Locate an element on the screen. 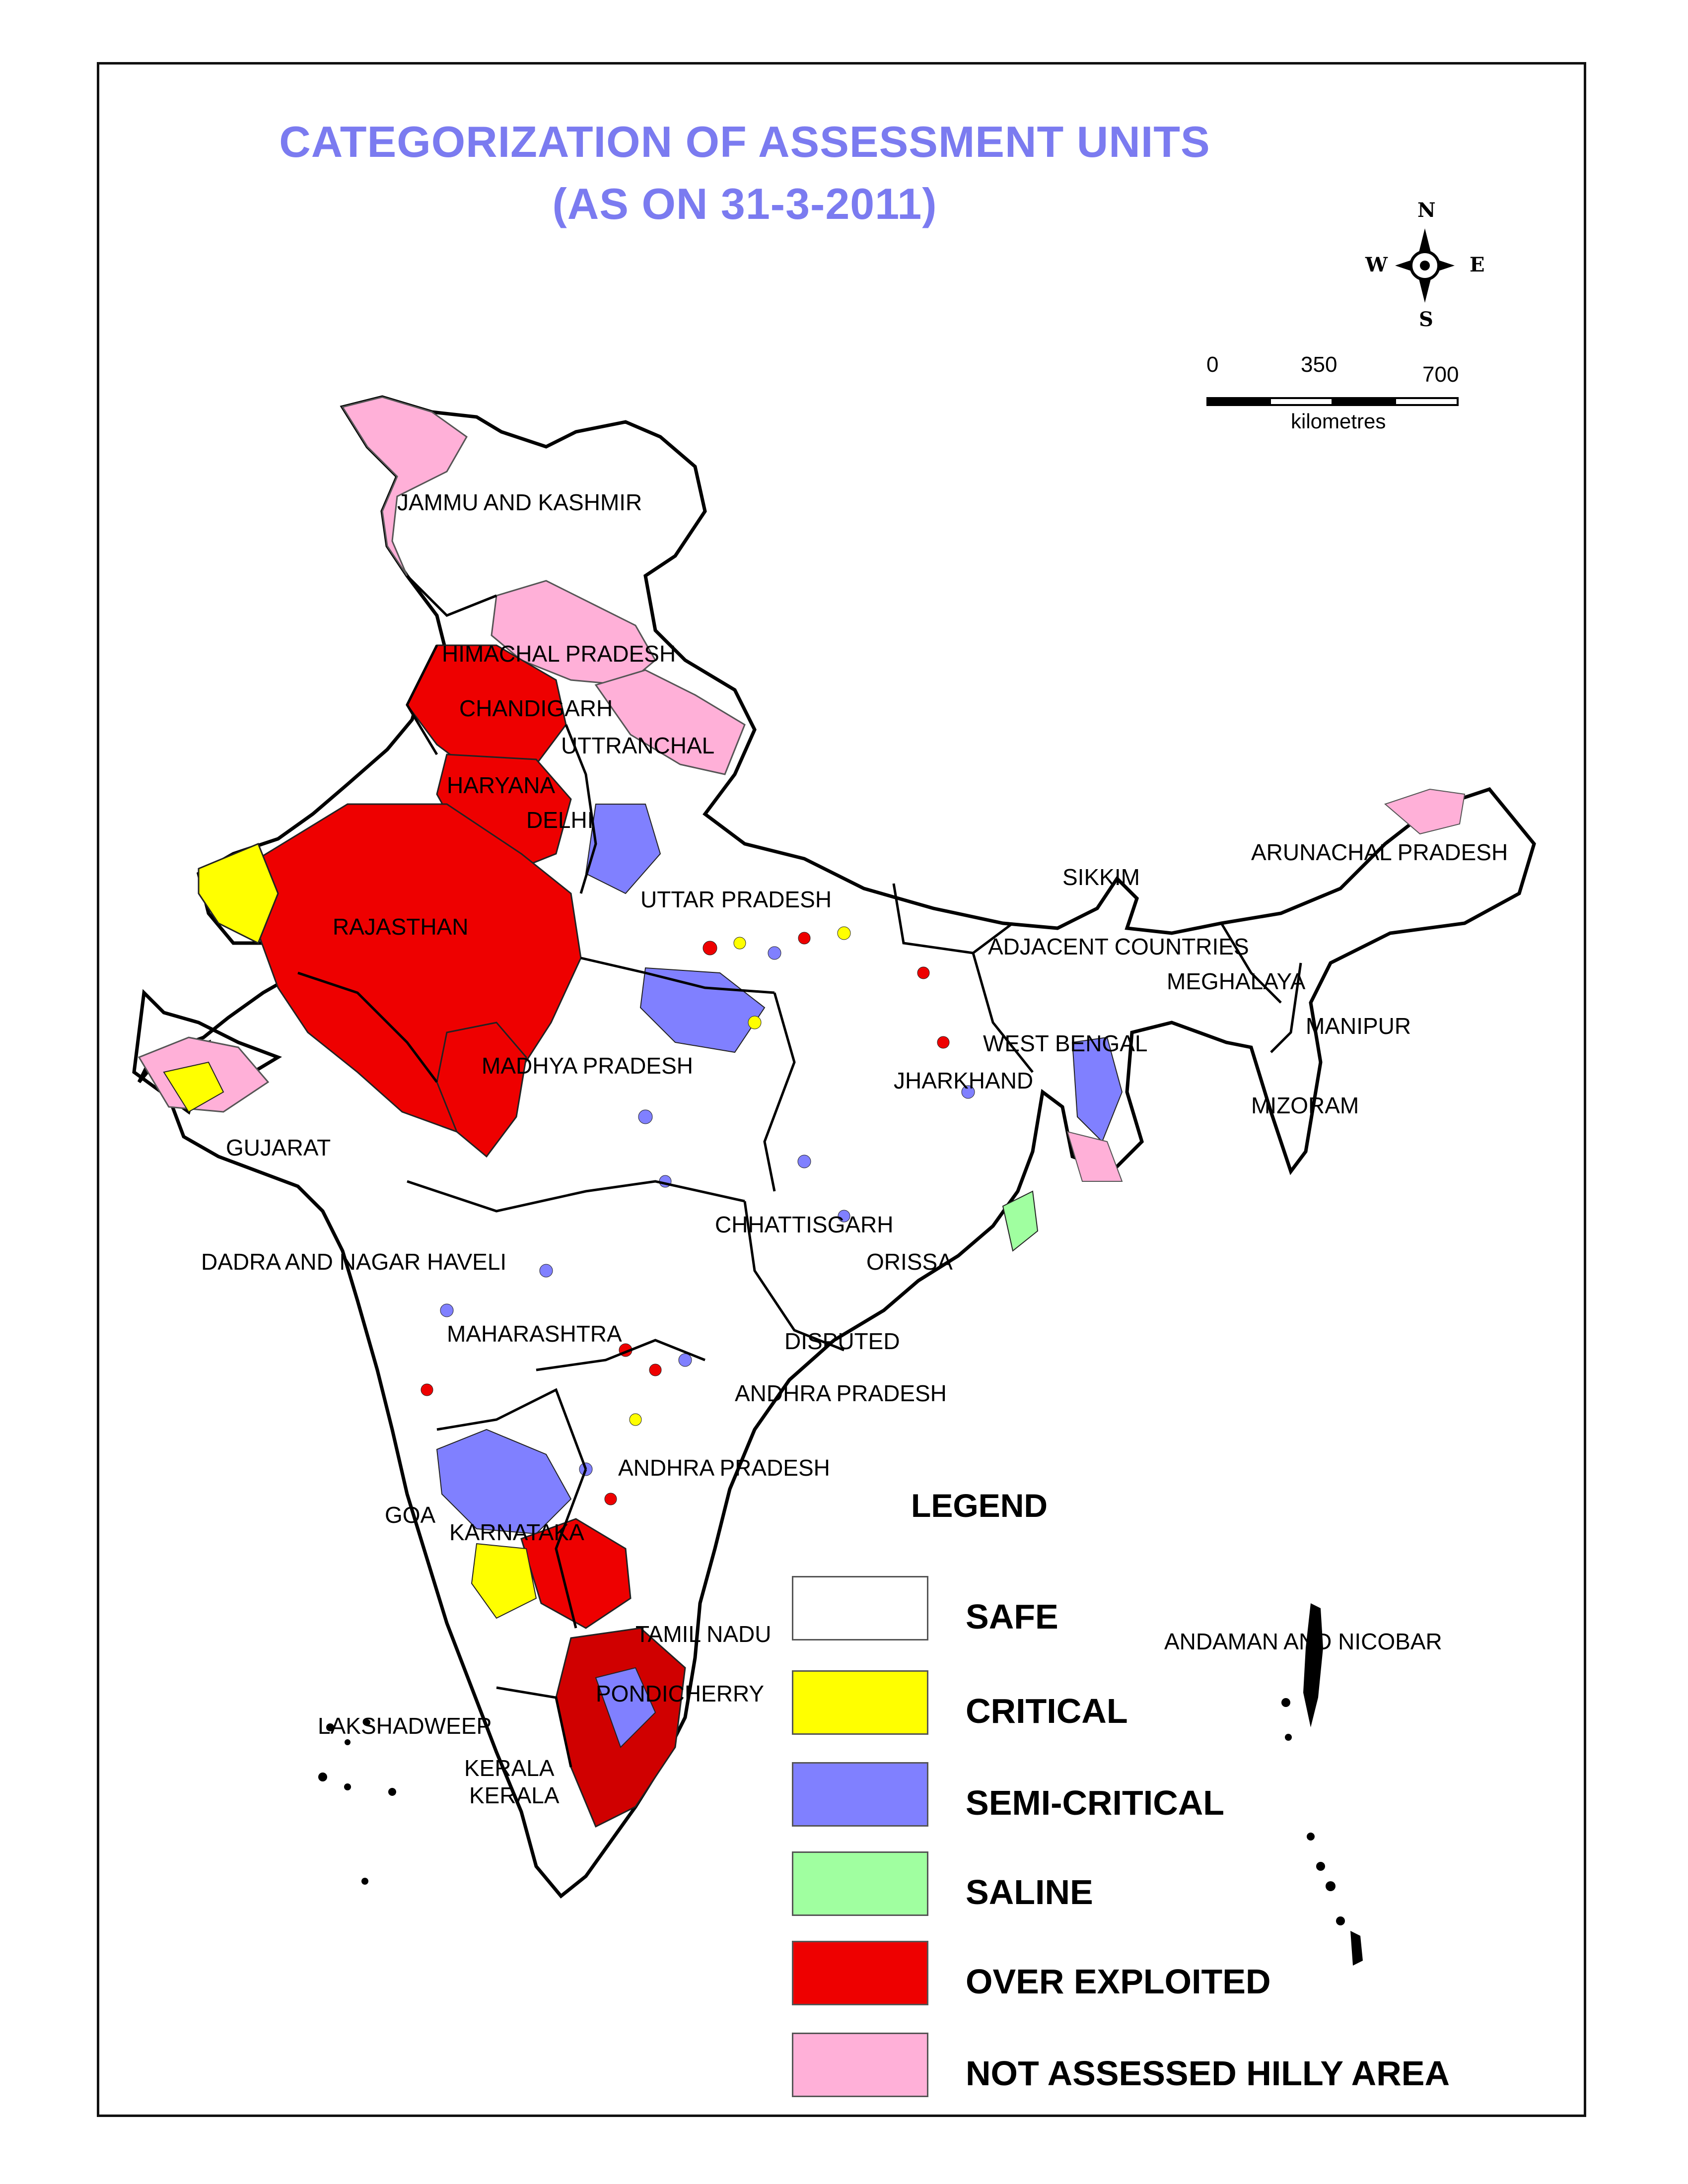 This screenshot has height=2184, width=1688. legend-item-over-exploited: OVER EXPLOITED is located at coordinates (1164, 1973).